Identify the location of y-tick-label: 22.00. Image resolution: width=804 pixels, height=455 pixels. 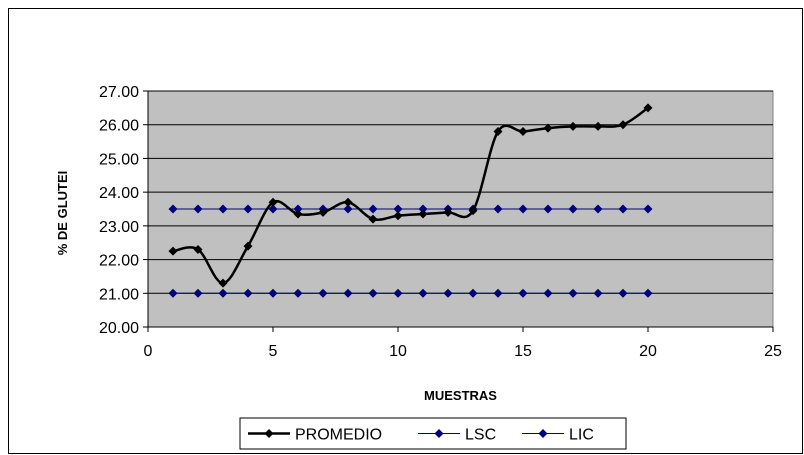
(119, 261).